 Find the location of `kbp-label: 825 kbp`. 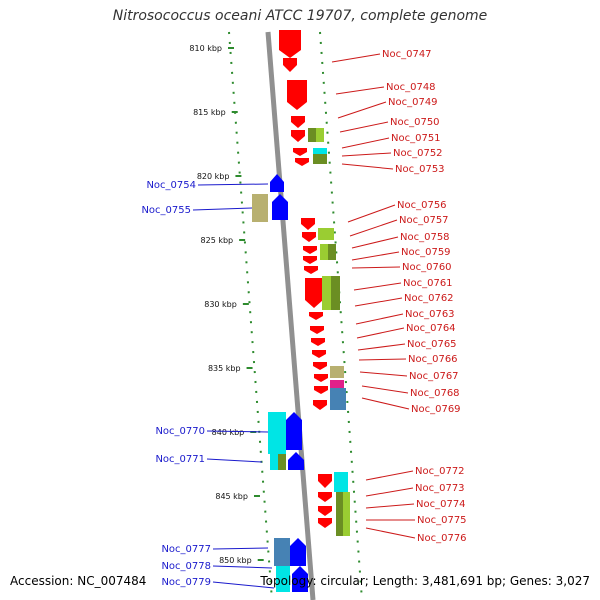

kbp-label: 825 kbp is located at coordinates (217, 240).